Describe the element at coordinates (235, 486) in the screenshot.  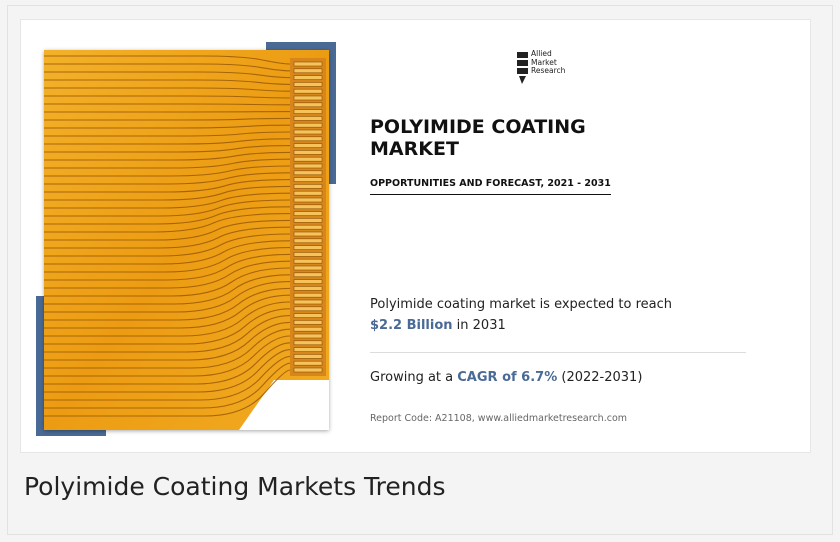
I see `page-caption: Polyimide Coating Markets Trends` at that location.